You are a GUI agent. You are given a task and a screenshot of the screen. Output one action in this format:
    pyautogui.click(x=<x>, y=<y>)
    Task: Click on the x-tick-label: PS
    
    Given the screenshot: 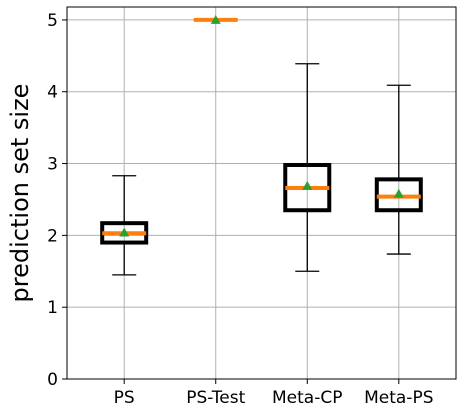 What is the action you would take?
    pyautogui.click(x=124, y=398)
    